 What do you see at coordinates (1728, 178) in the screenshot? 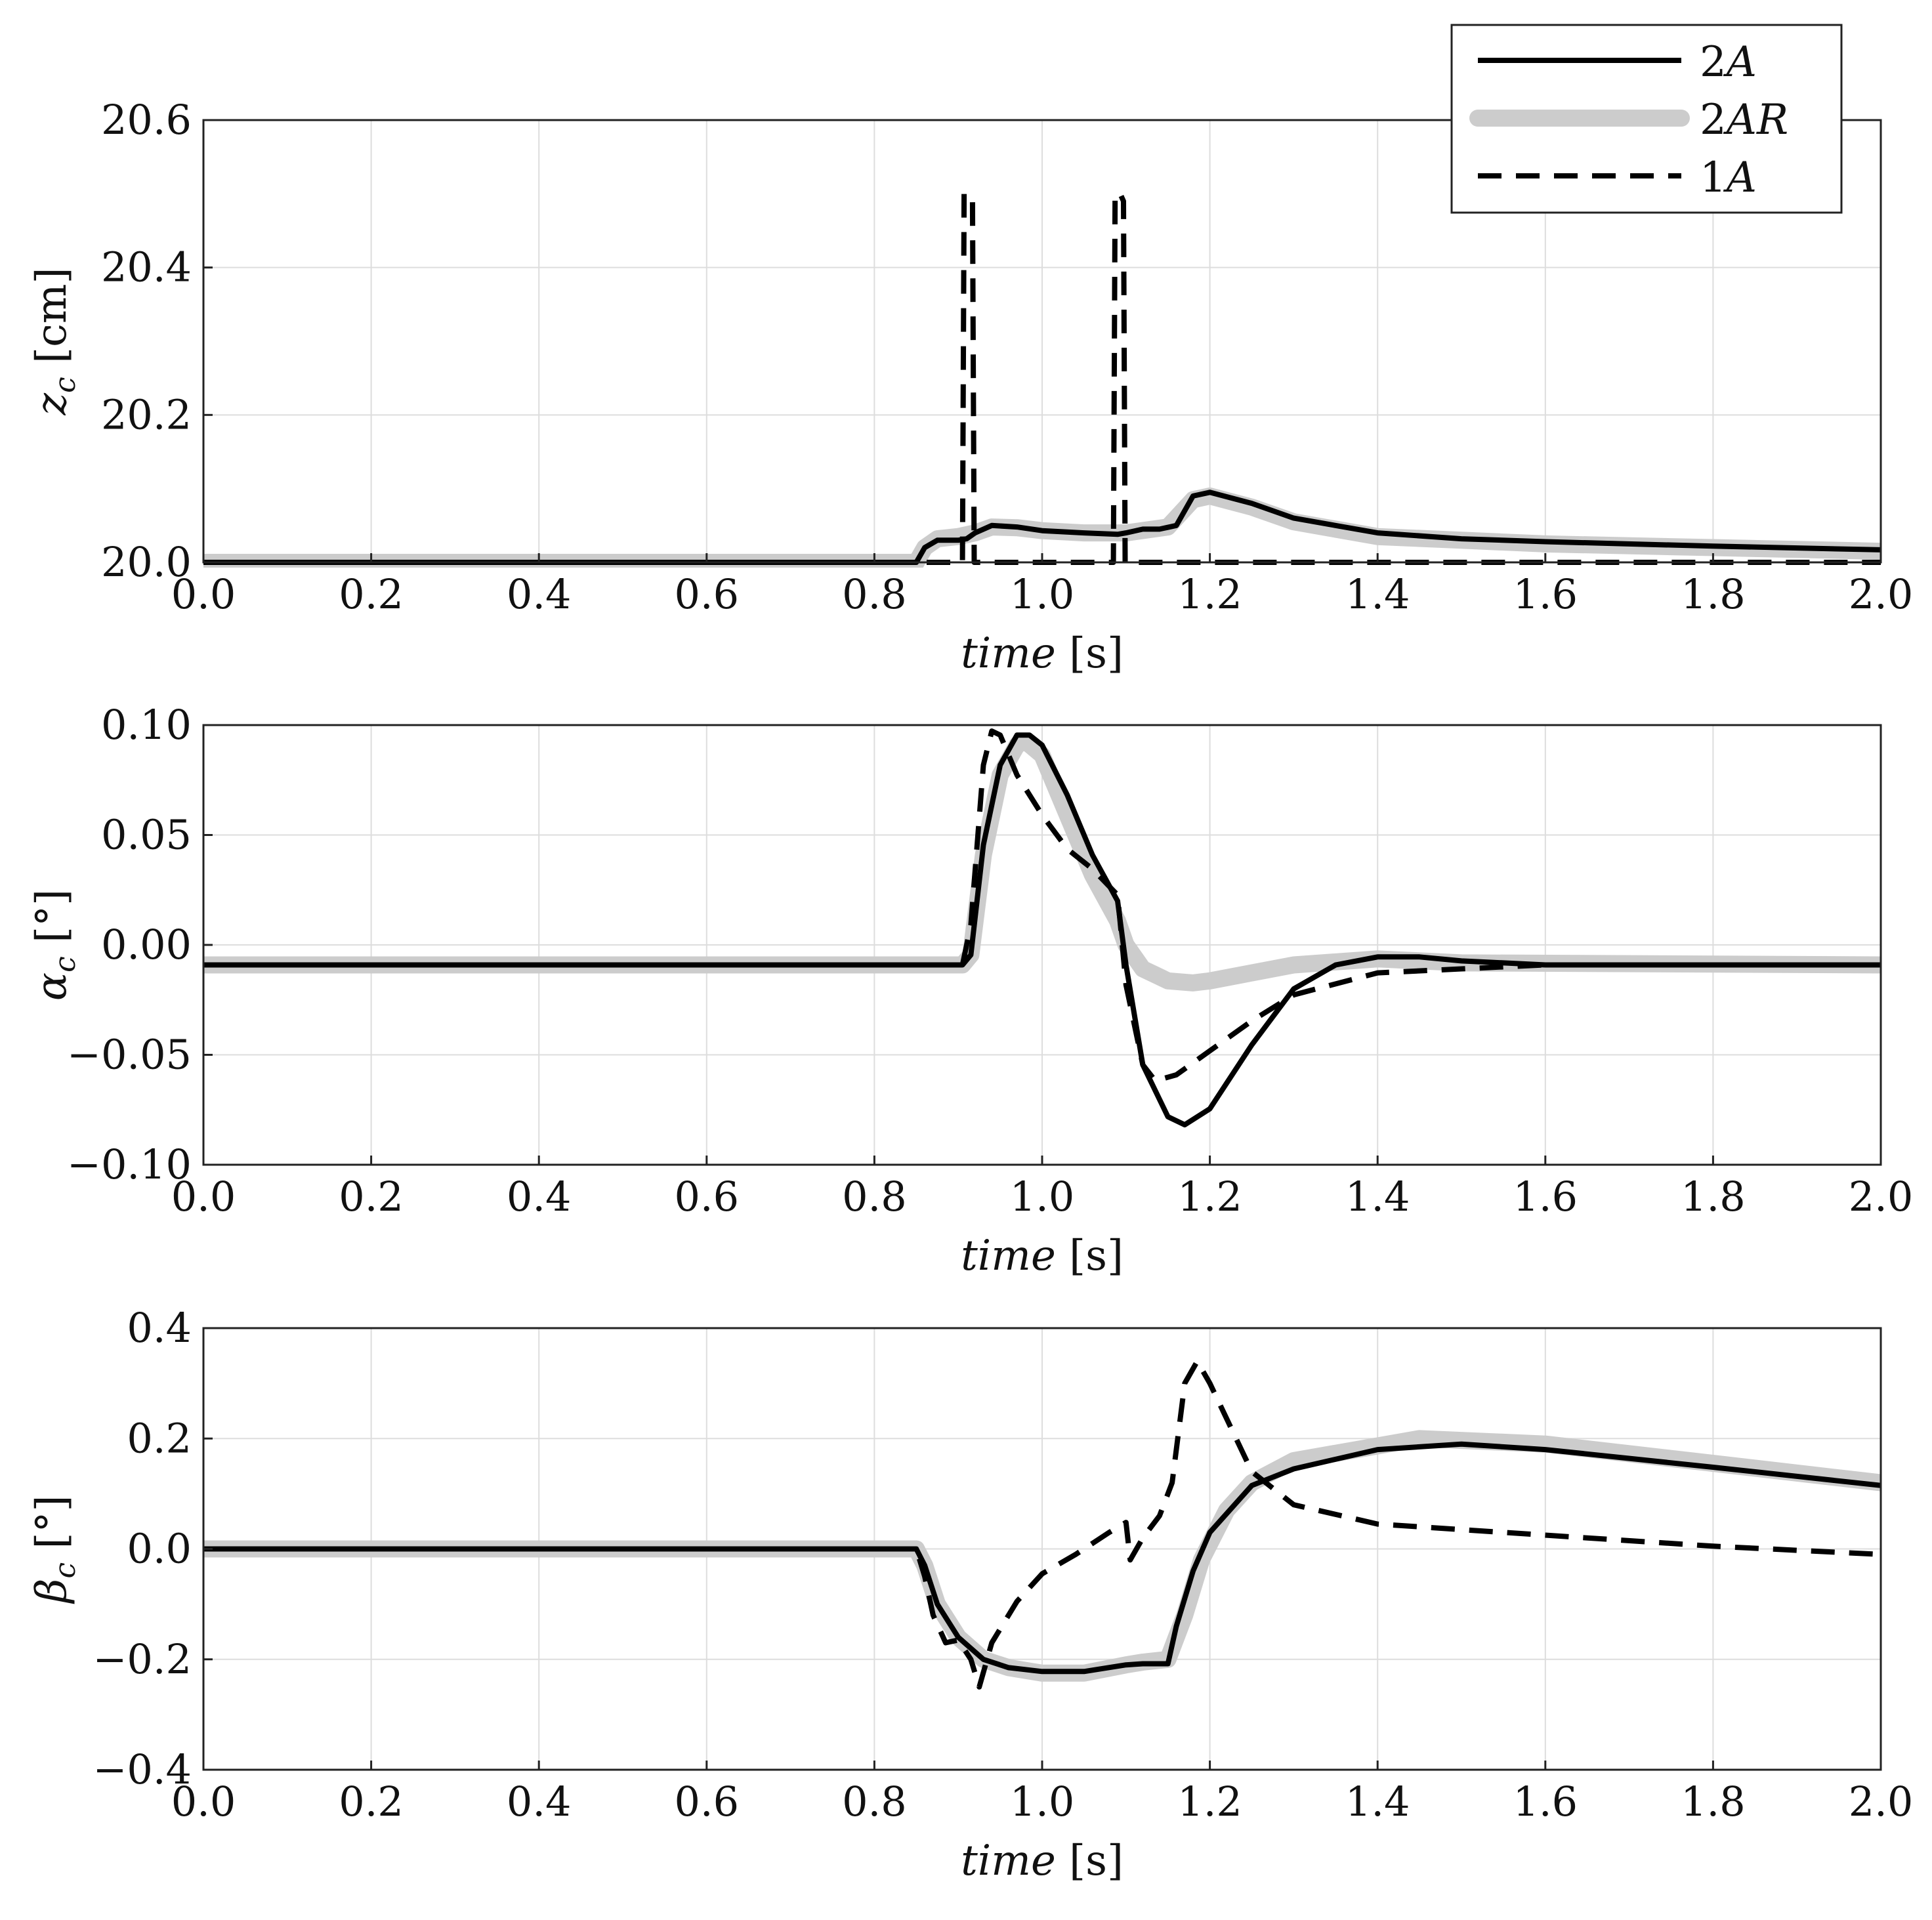
I see `legend-label-1A: 1A` at bounding box center [1728, 178].